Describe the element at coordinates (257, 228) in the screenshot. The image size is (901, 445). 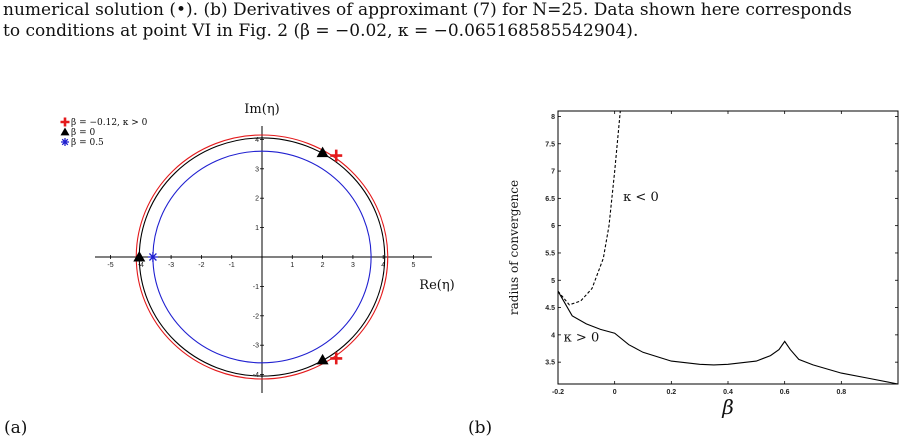
I see `y-tick-label: 1` at that location.